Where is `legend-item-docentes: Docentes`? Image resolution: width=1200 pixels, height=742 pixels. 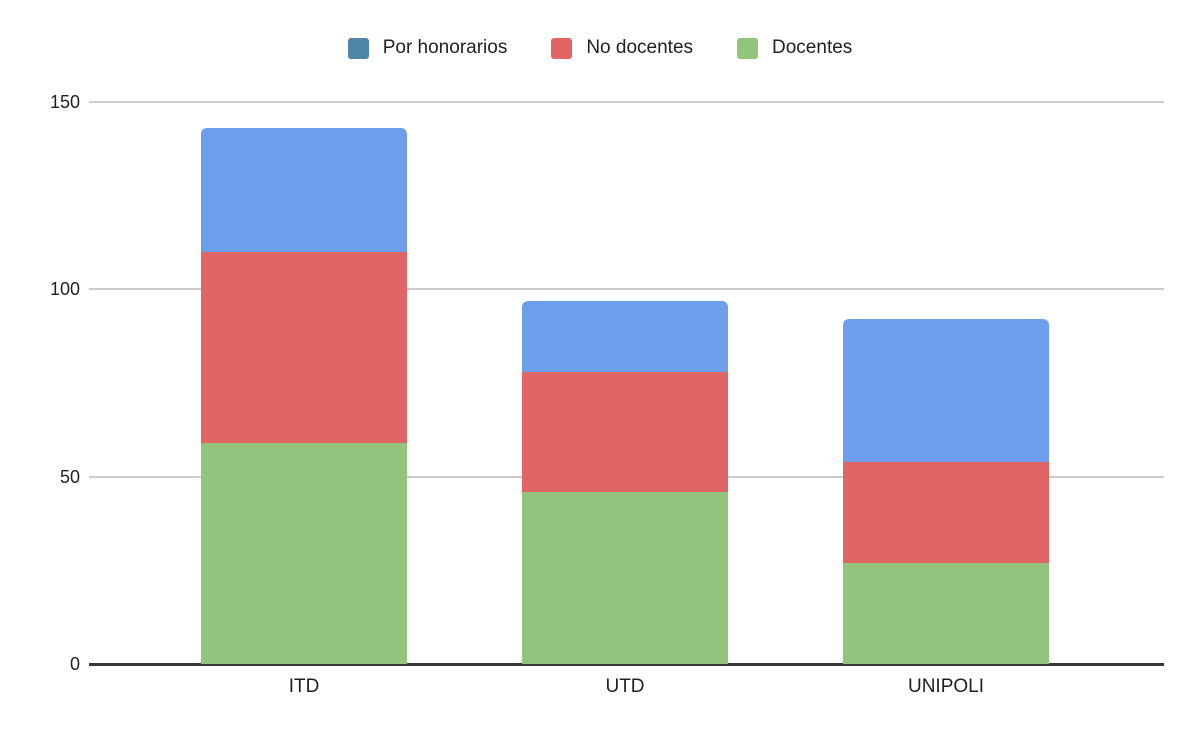 legend-item-docentes: Docentes is located at coordinates (794, 48).